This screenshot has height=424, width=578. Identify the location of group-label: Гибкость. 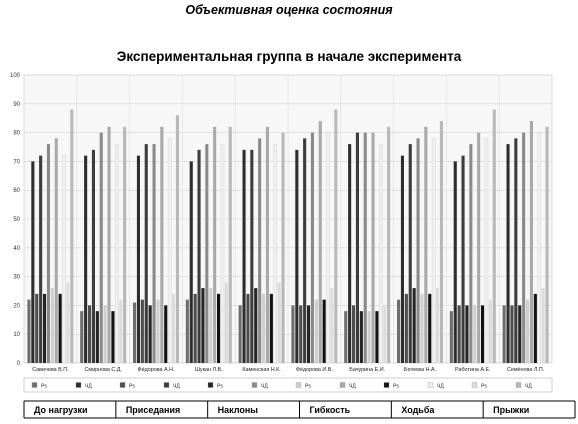
(330, 410).